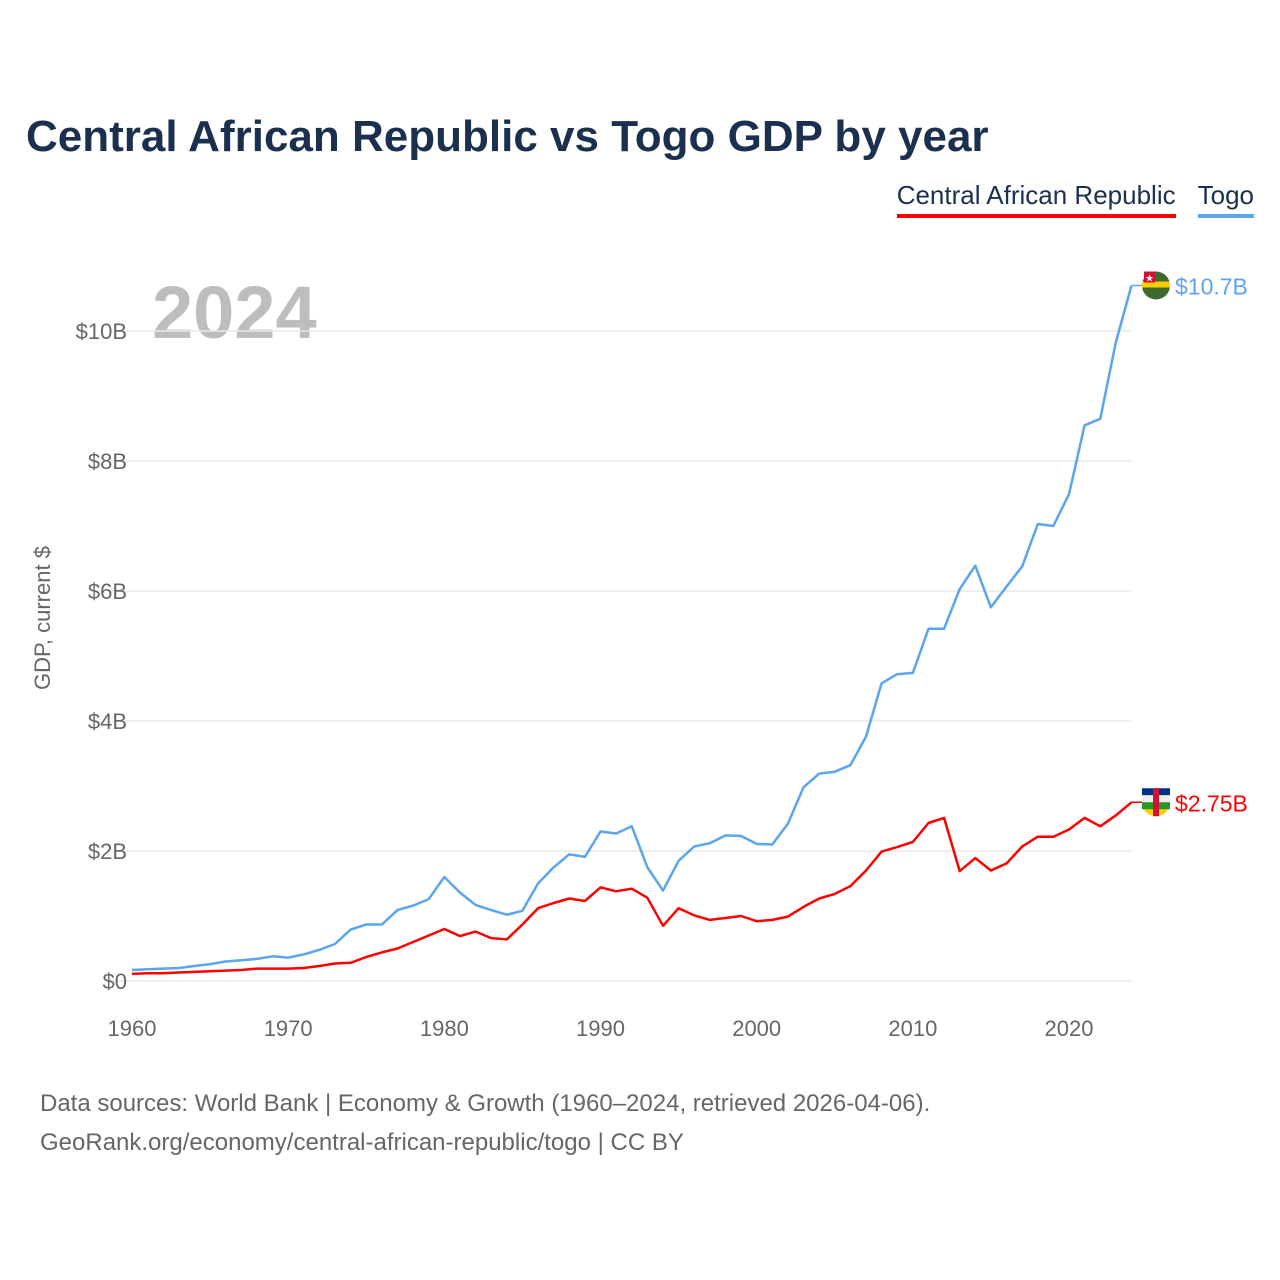 The width and height of the screenshot is (1280, 1280). Describe the element at coordinates (1069, 1028) in the screenshot. I see `x-tick-label: 2020` at that location.